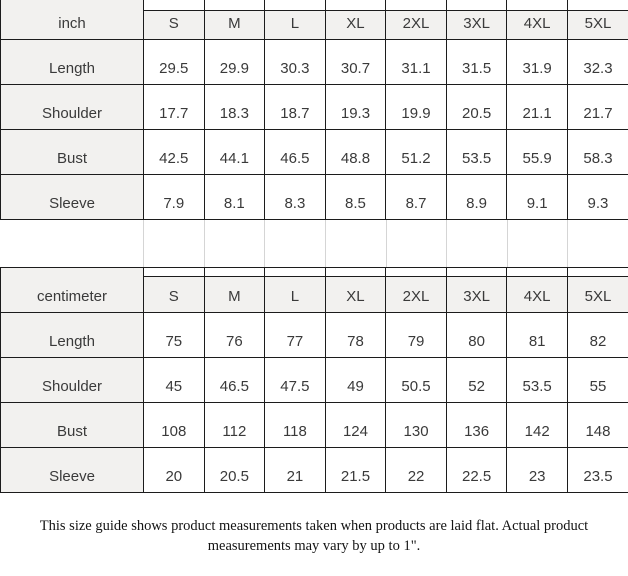 This screenshot has width=628, height=576. What do you see at coordinates (416, 424) in the screenshot?
I see `value-cell: 130` at bounding box center [416, 424].